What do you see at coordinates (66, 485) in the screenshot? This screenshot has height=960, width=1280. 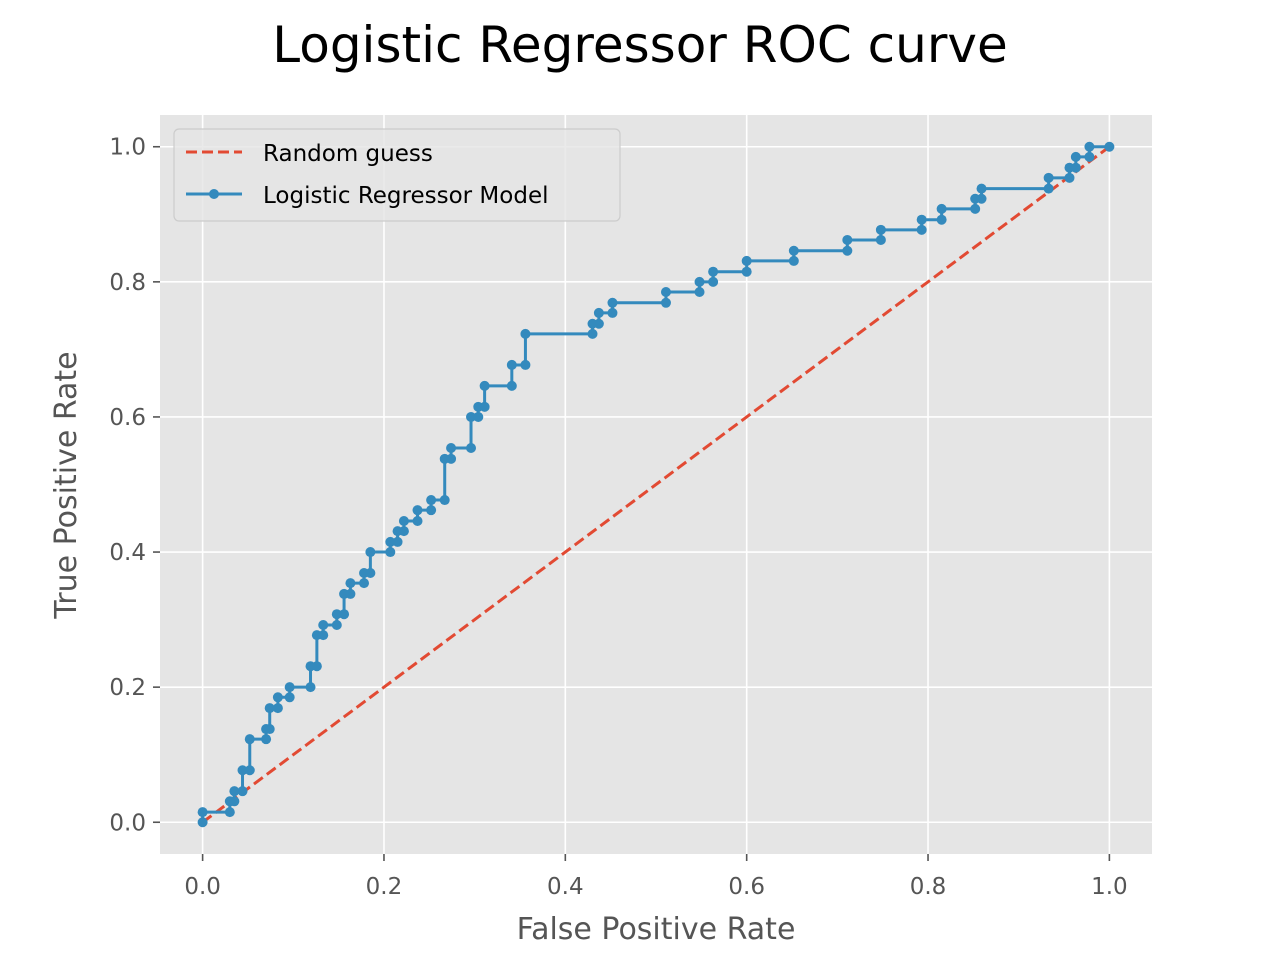 I see `y-axis-label: True Positive Rate` at bounding box center [66, 485].